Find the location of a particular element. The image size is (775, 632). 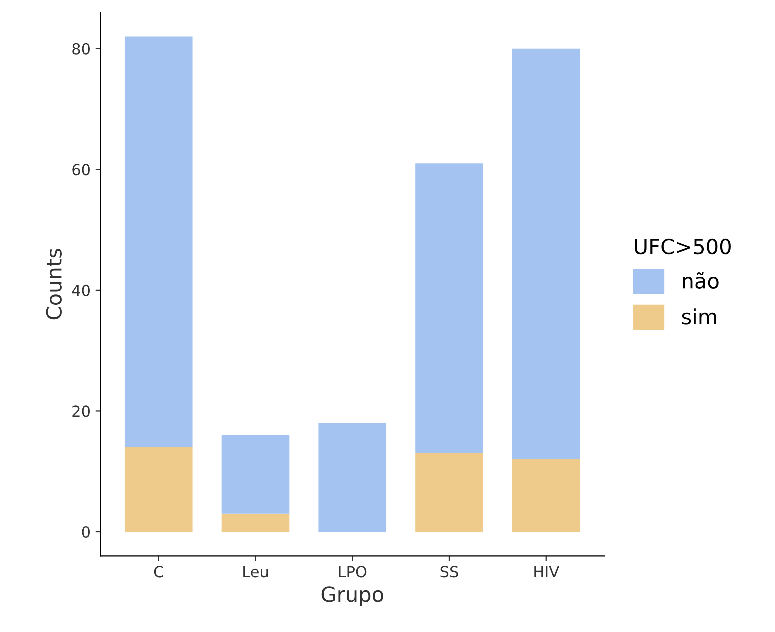

y-axis-title: Counts is located at coordinates (54, 284).